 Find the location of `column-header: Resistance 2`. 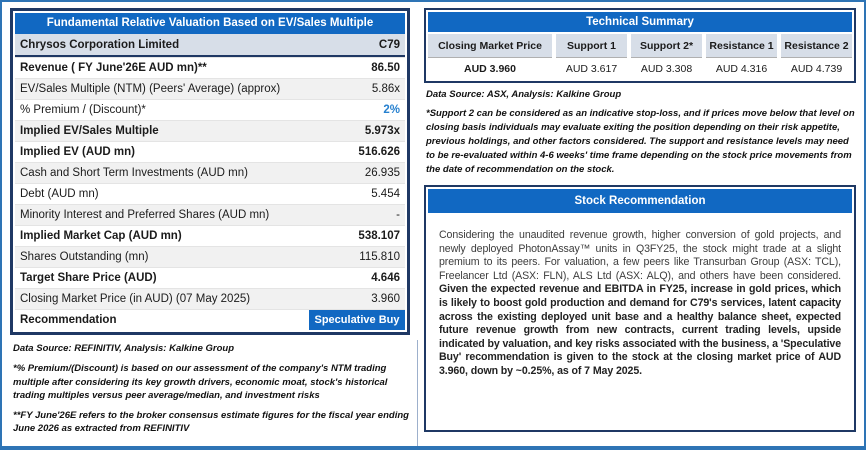

column-header: Resistance 2 is located at coordinates (816, 46).